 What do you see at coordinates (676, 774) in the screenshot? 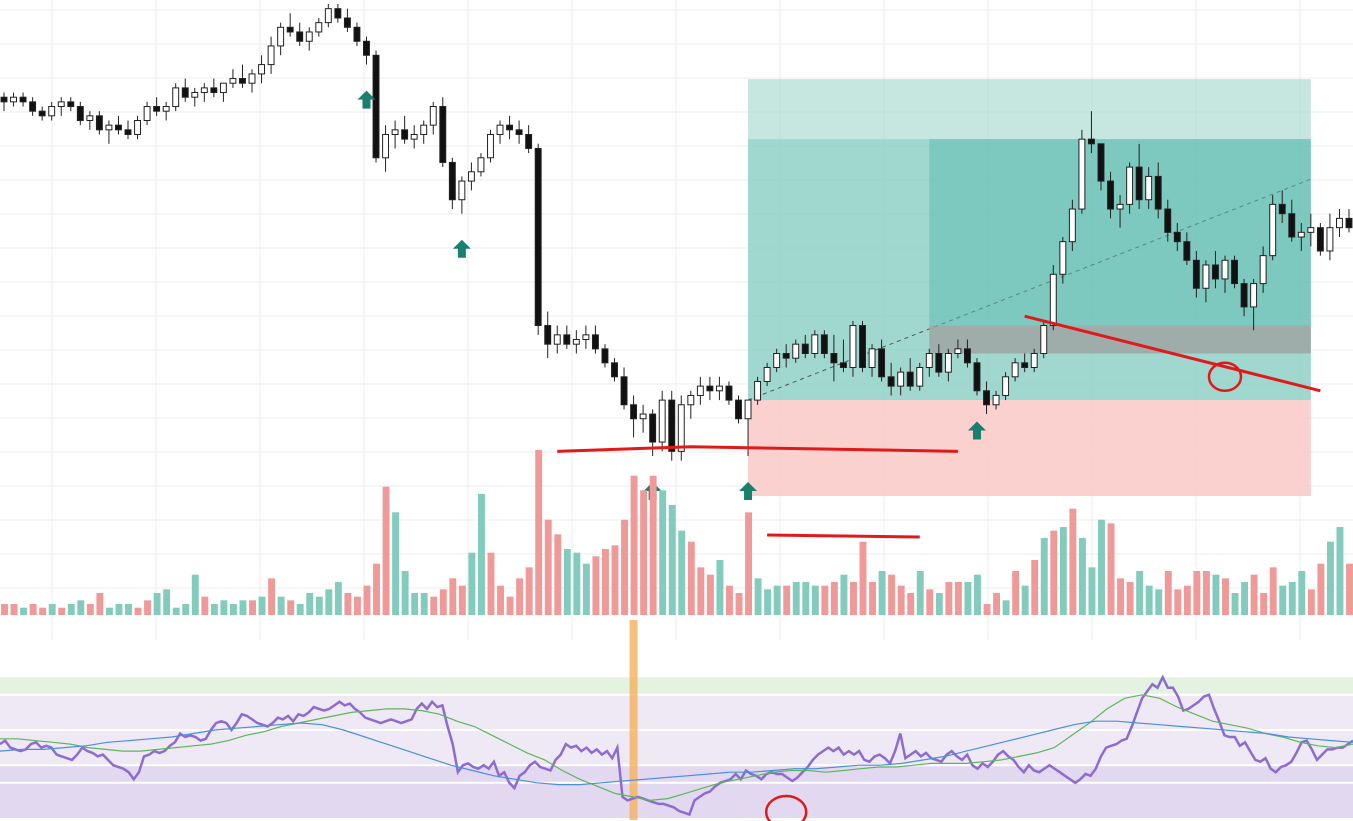
I see `oscillator-band` at bounding box center [676, 774].